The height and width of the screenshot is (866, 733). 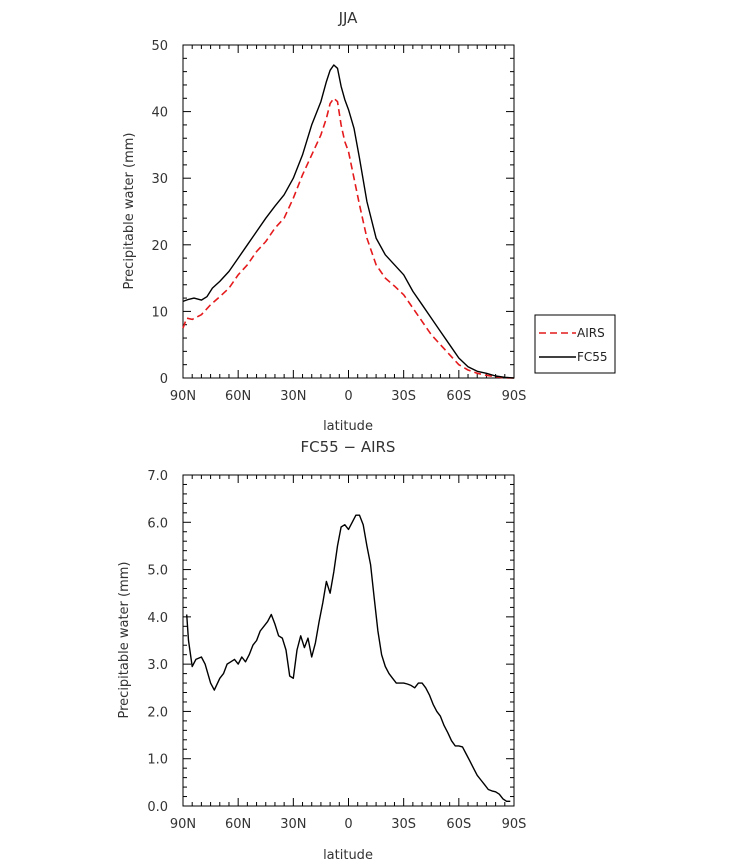 What do you see at coordinates (164, 379) in the screenshot?
I see `y-tick-label: 0` at bounding box center [164, 379].